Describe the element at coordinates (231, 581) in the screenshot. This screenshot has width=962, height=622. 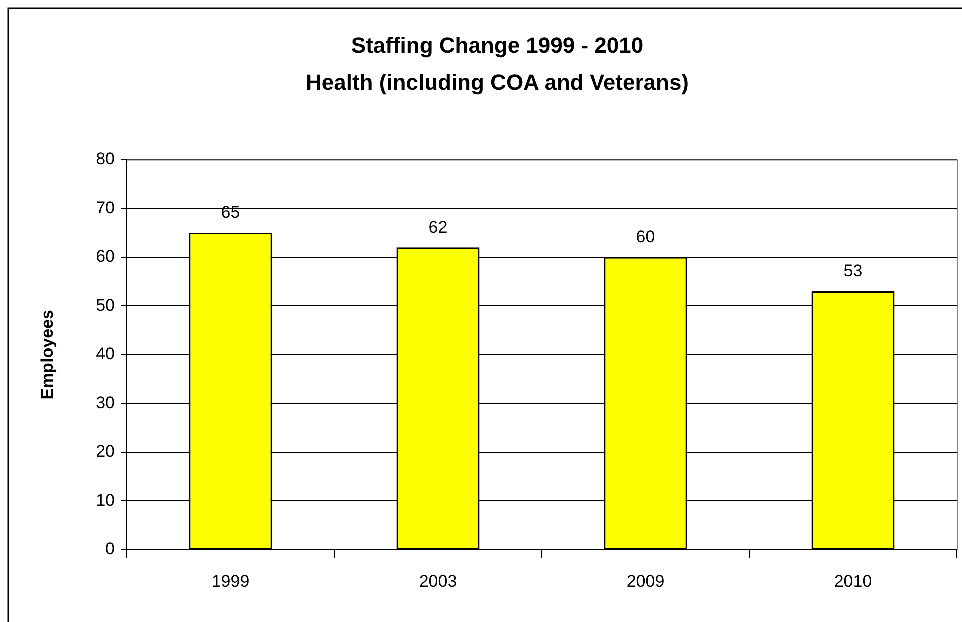
I see `x-tick-label: 1999` at that location.